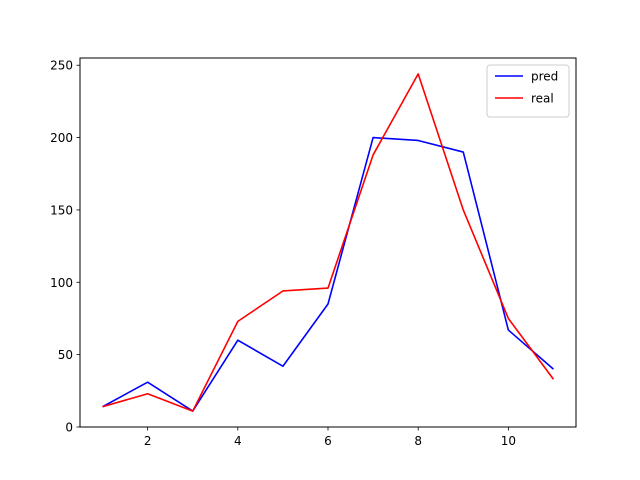  I want to click on x-axis: 2 4 6 8 10, so click(330, 437).